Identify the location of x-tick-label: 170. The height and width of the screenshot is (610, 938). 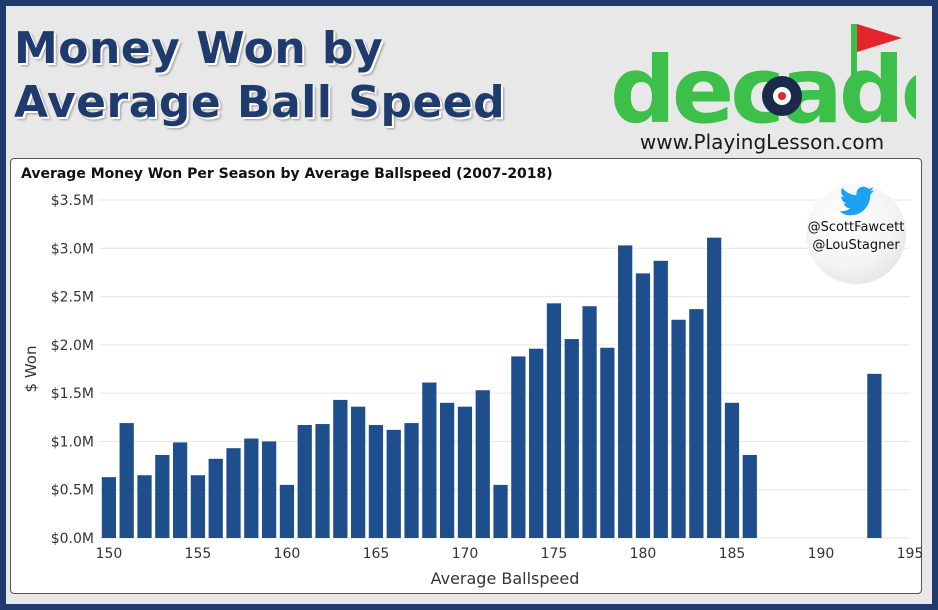
(465, 554).